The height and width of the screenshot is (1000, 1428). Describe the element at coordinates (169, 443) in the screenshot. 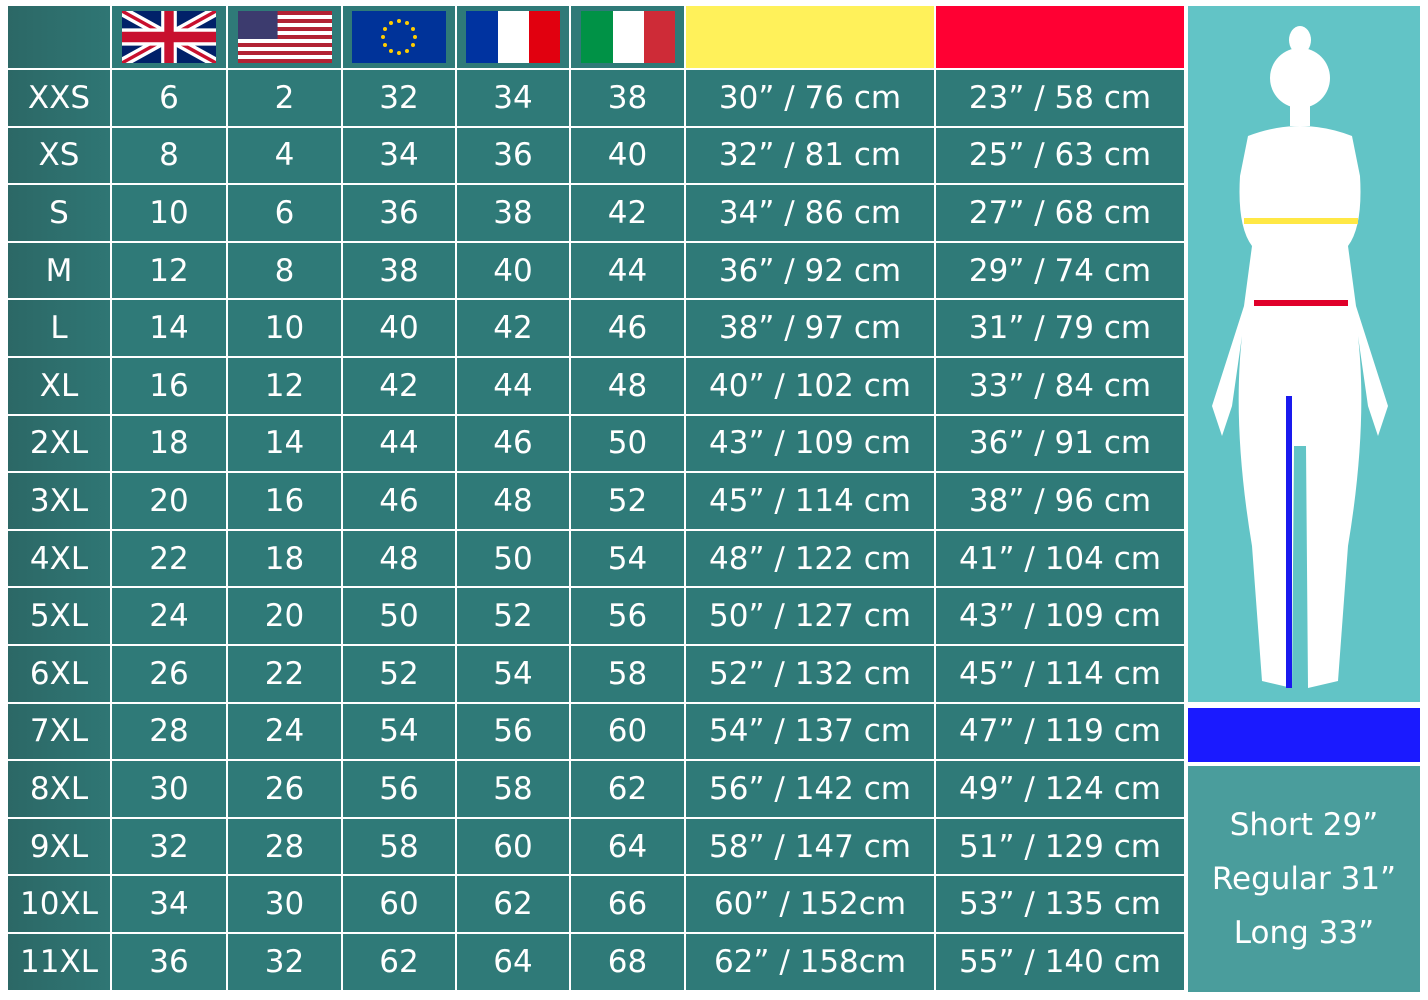

I see `uk-cell: 18` at that location.